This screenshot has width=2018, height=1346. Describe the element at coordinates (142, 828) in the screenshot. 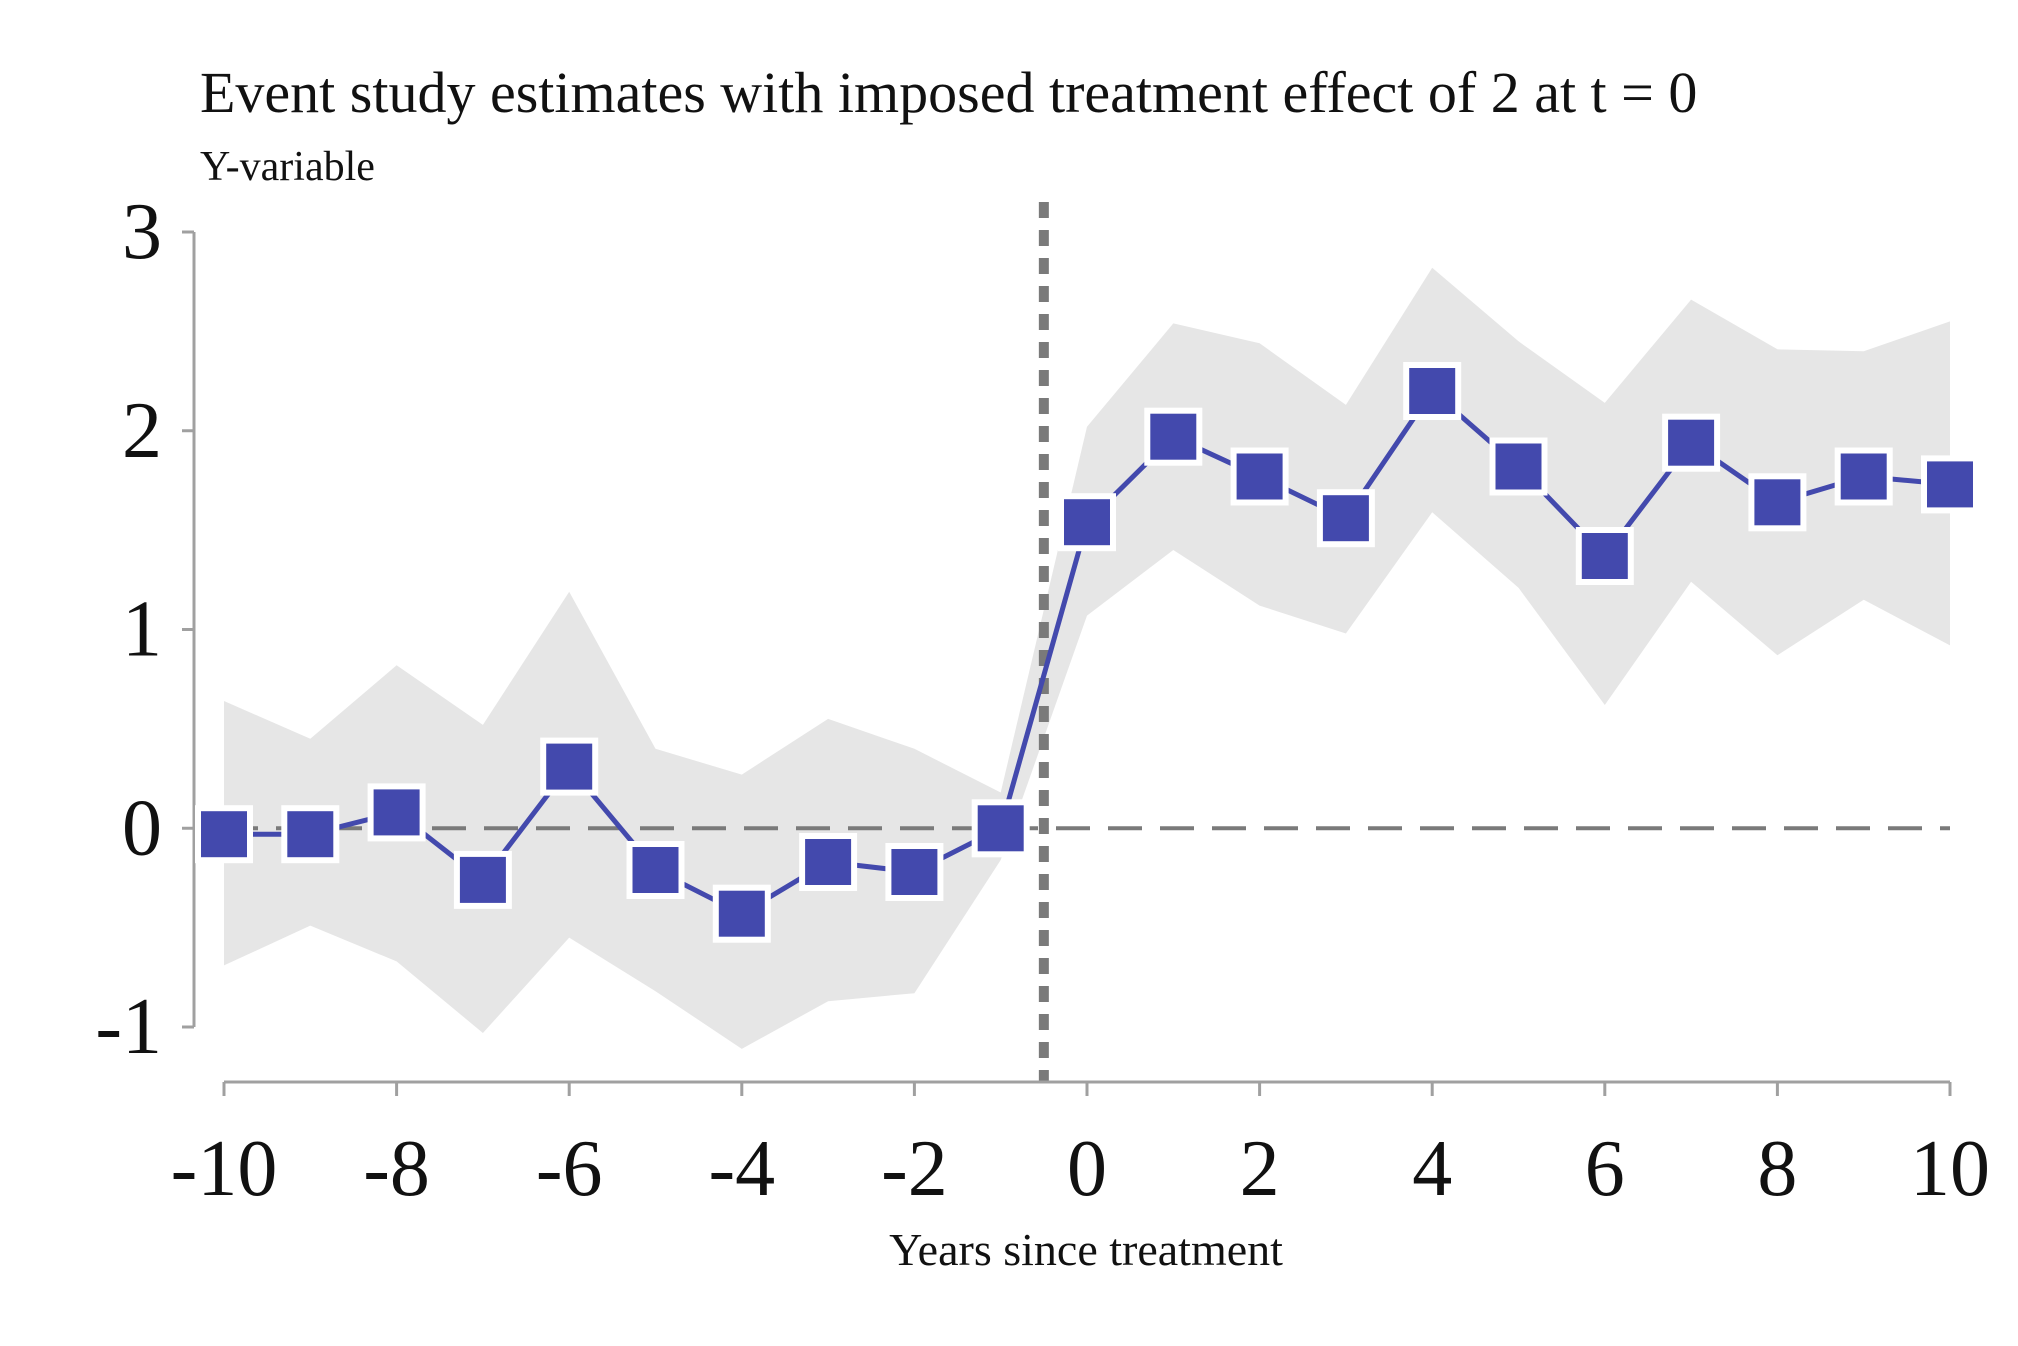

I see `y-tick-label: 0` at that location.